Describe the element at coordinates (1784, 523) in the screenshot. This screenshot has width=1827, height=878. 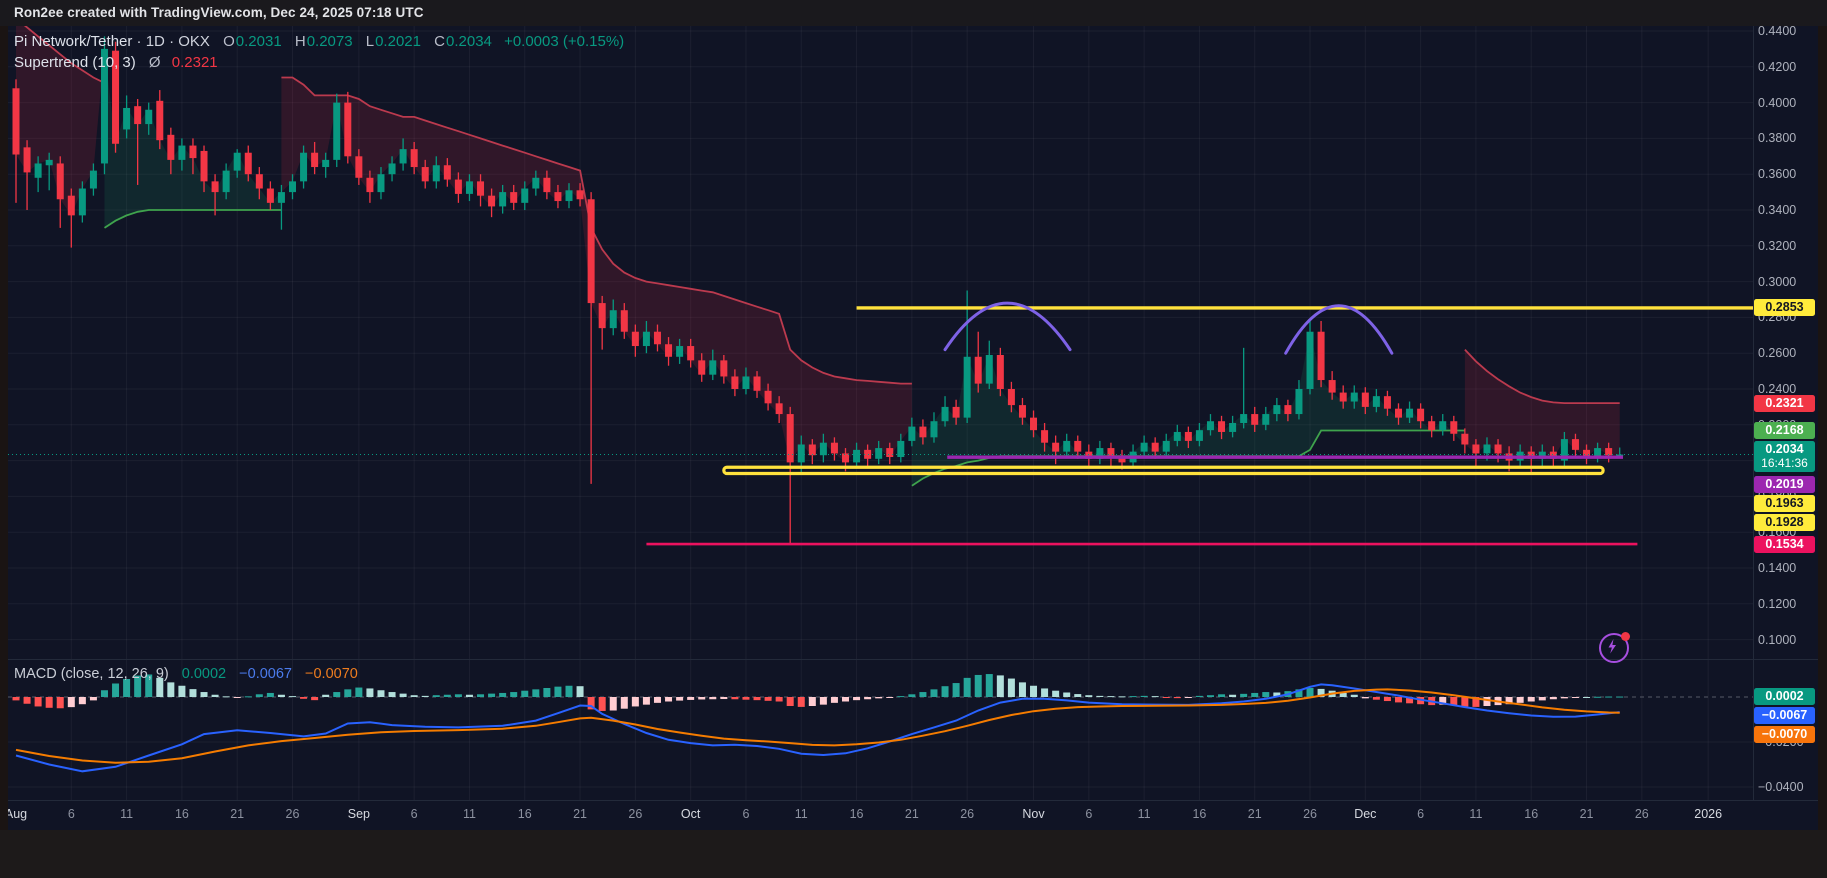
I see `price-badge-01928: 0.1928` at that location.